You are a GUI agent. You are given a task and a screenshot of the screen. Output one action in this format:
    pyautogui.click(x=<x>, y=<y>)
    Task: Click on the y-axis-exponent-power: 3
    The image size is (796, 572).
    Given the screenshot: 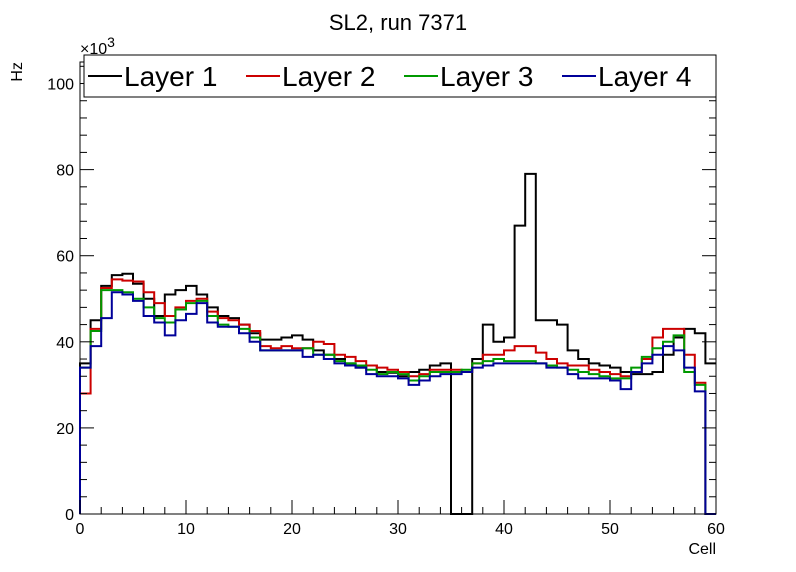 What is the action you would take?
    pyautogui.click(x=111, y=42)
    